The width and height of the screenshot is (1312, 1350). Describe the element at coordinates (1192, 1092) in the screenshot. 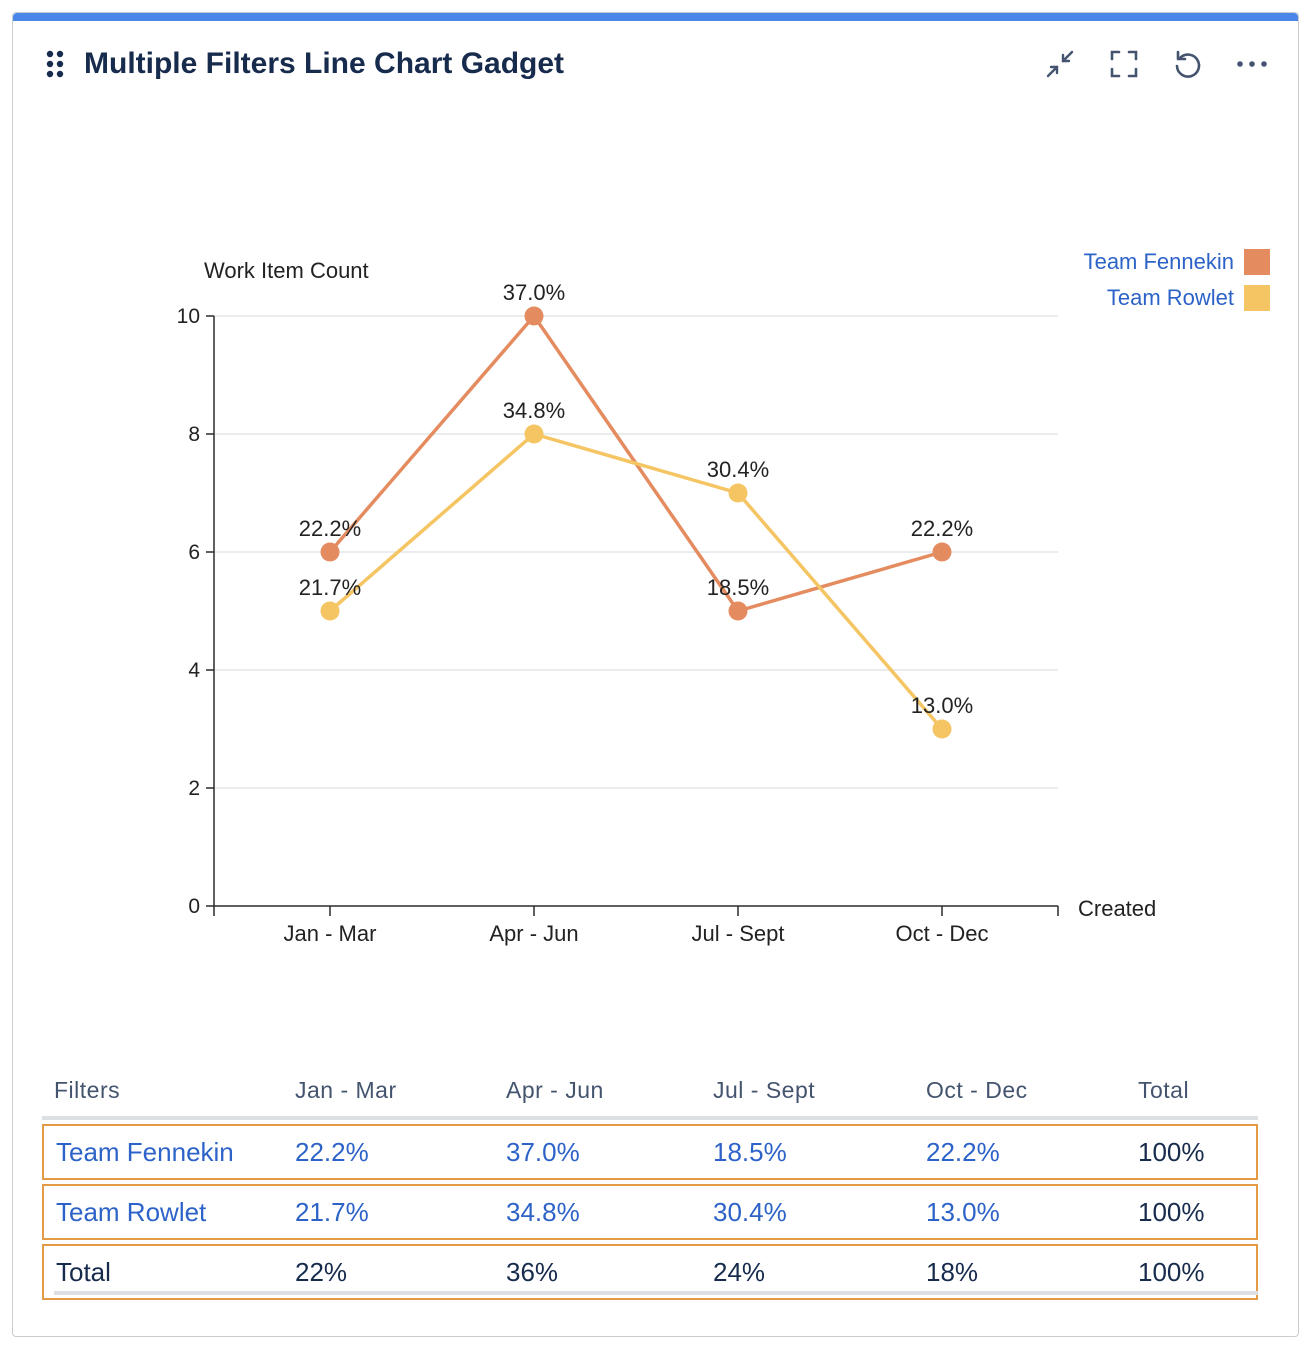

I see `header-total: Total` at that location.